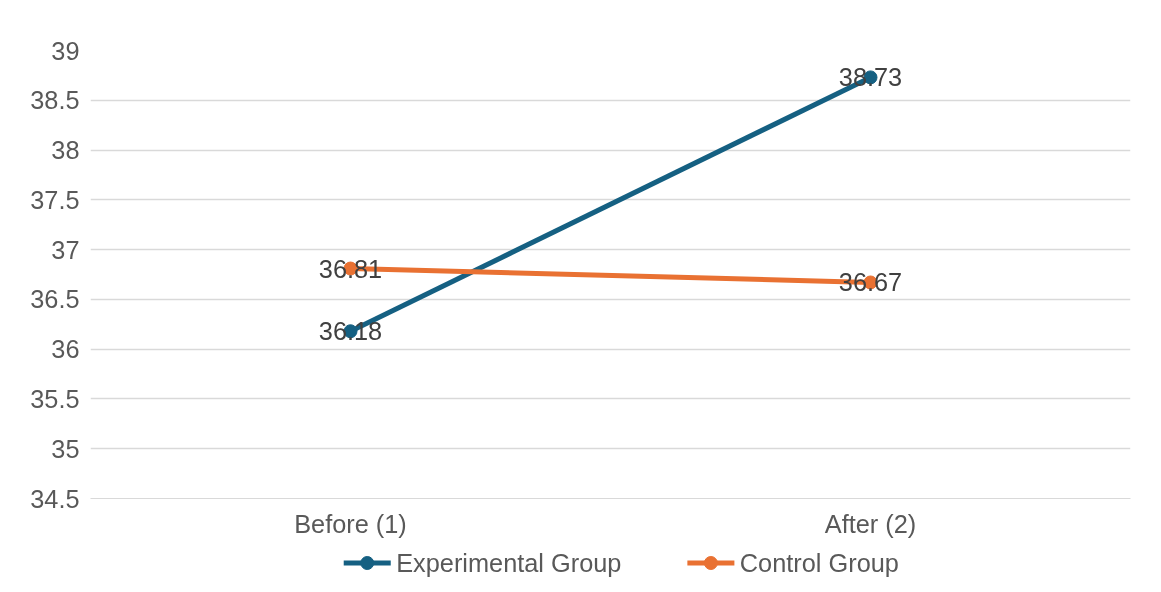 The width and height of the screenshot is (1161, 592). What do you see at coordinates (55, 299) in the screenshot?
I see `y-tick-label: 36.5` at bounding box center [55, 299].